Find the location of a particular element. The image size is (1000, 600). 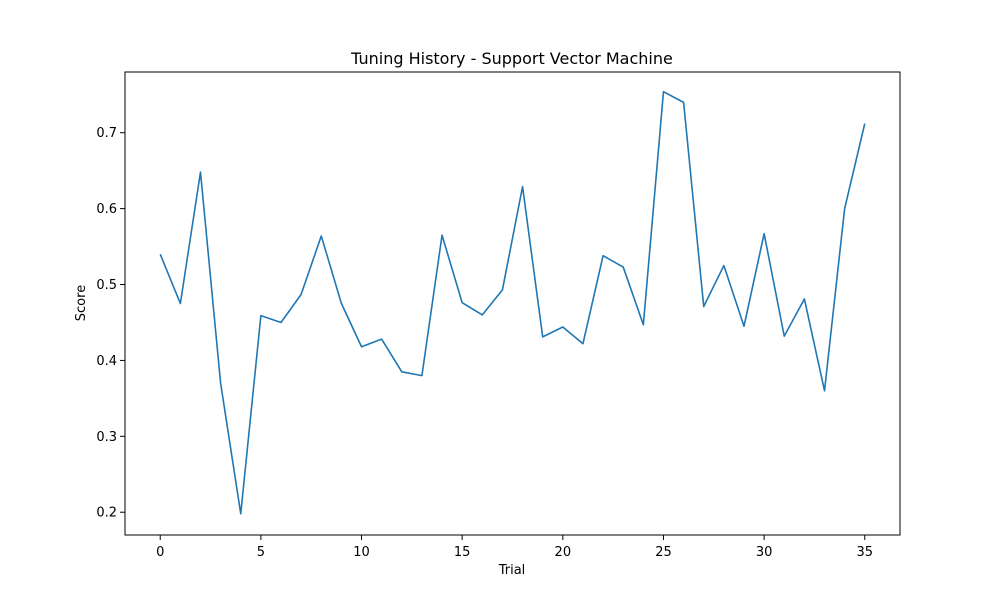

y-tick-label: 0.2 is located at coordinates (106, 513).